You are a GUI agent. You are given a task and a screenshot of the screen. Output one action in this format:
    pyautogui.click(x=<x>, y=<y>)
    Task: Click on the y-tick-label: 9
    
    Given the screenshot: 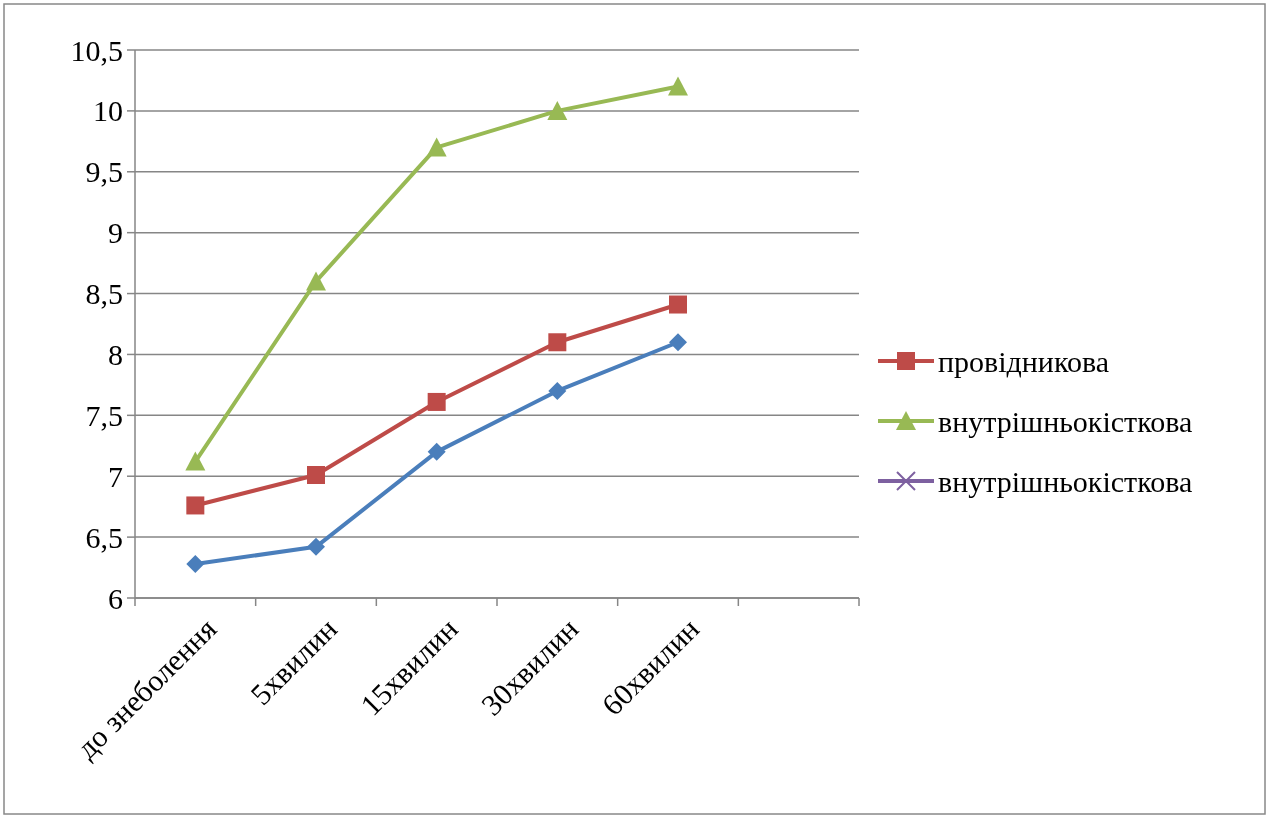 What is the action you would take?
    pyautogui.click(x=115, y=233)
    